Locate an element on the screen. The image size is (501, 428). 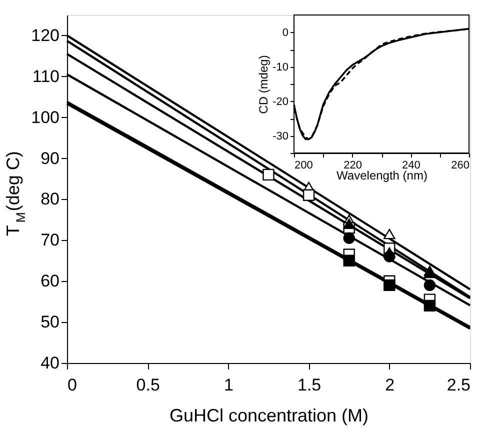
x-axis-title: Wavelength (nm) is located at coordinates (382, 175).